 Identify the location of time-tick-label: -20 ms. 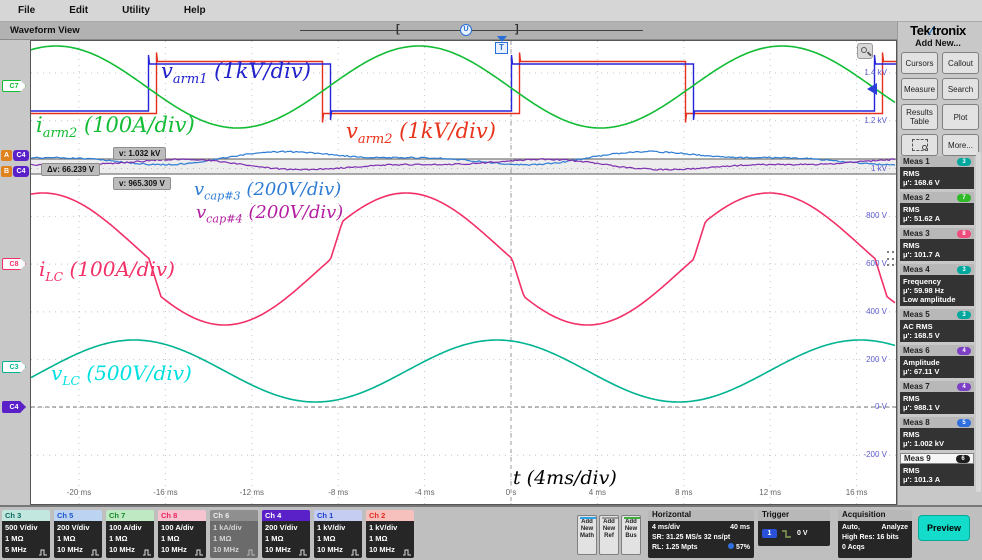
(79, 492).